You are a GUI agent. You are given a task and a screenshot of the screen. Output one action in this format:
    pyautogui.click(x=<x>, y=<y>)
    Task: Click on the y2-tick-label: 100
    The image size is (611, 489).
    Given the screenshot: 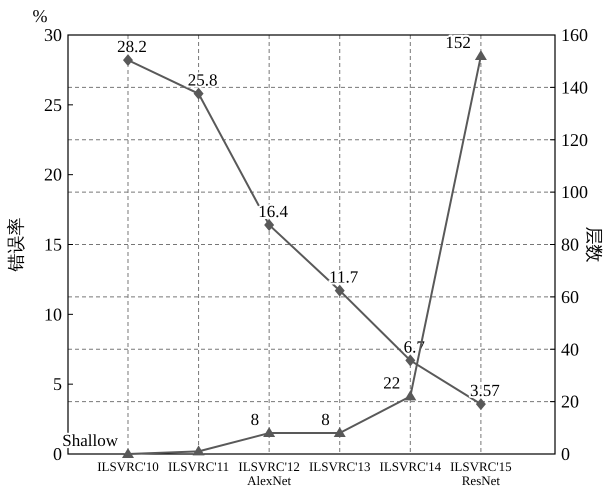 What is the action you would take?
    pyautogui.click(x=574, y=192)
    